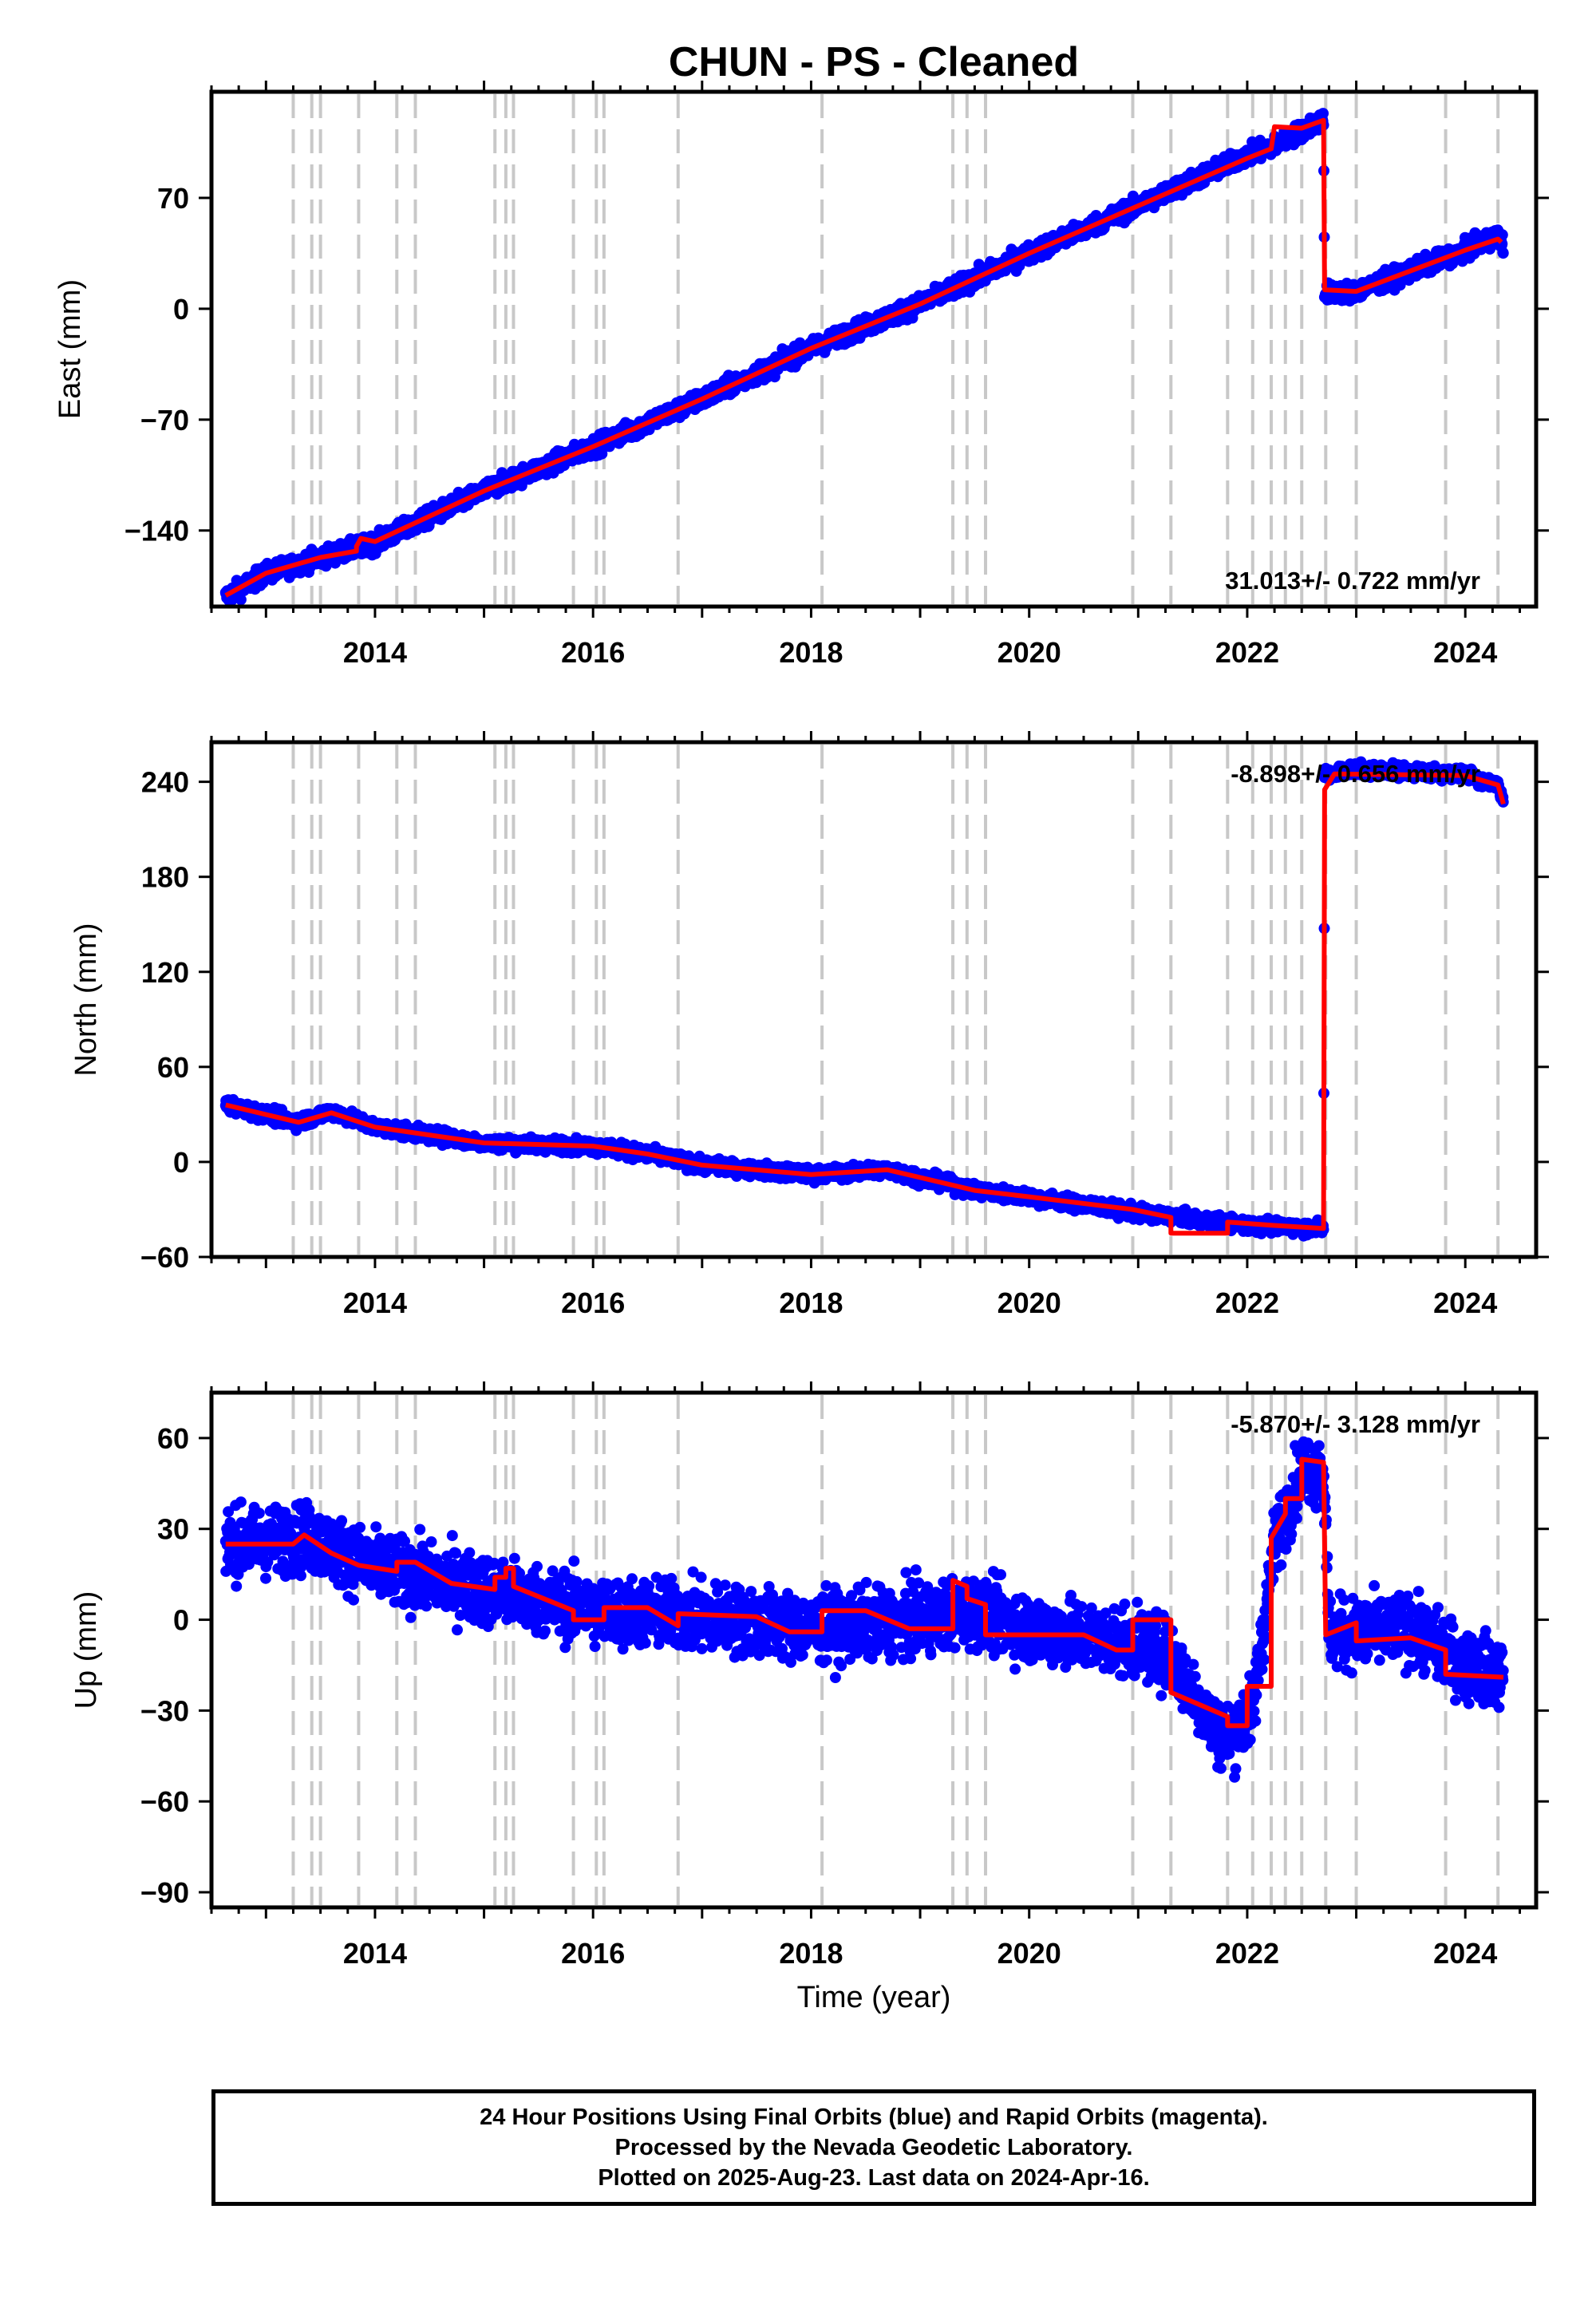  I want to click on figure-title: CHUN - PS - Cleaned, so click(874, 62).